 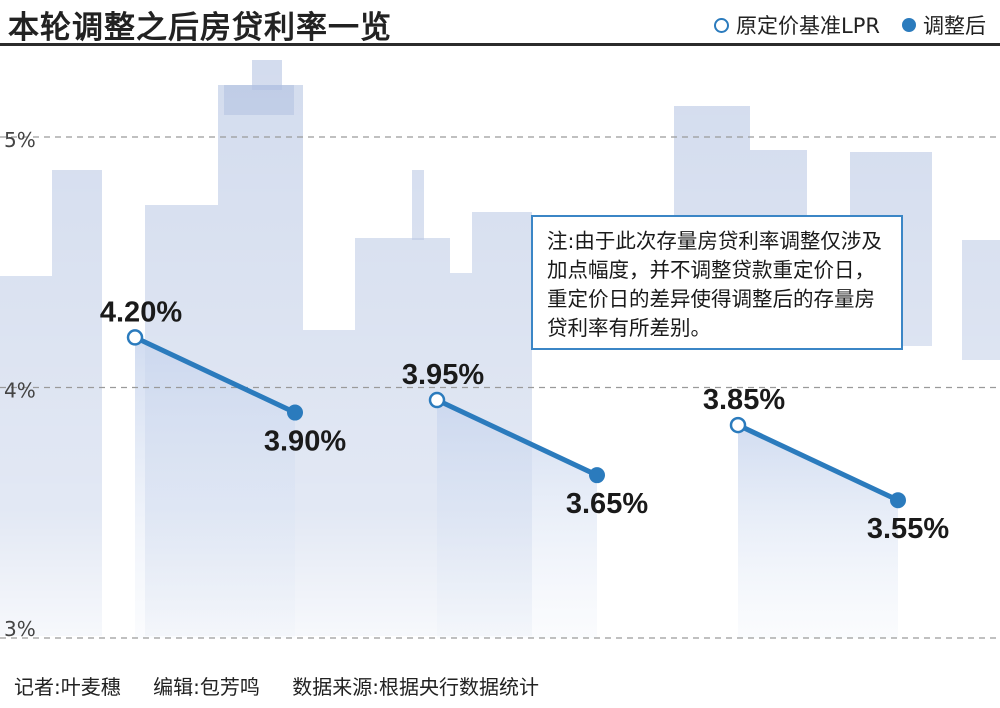 I want to click on filled-circle-icon, so click(x=909, y=25).